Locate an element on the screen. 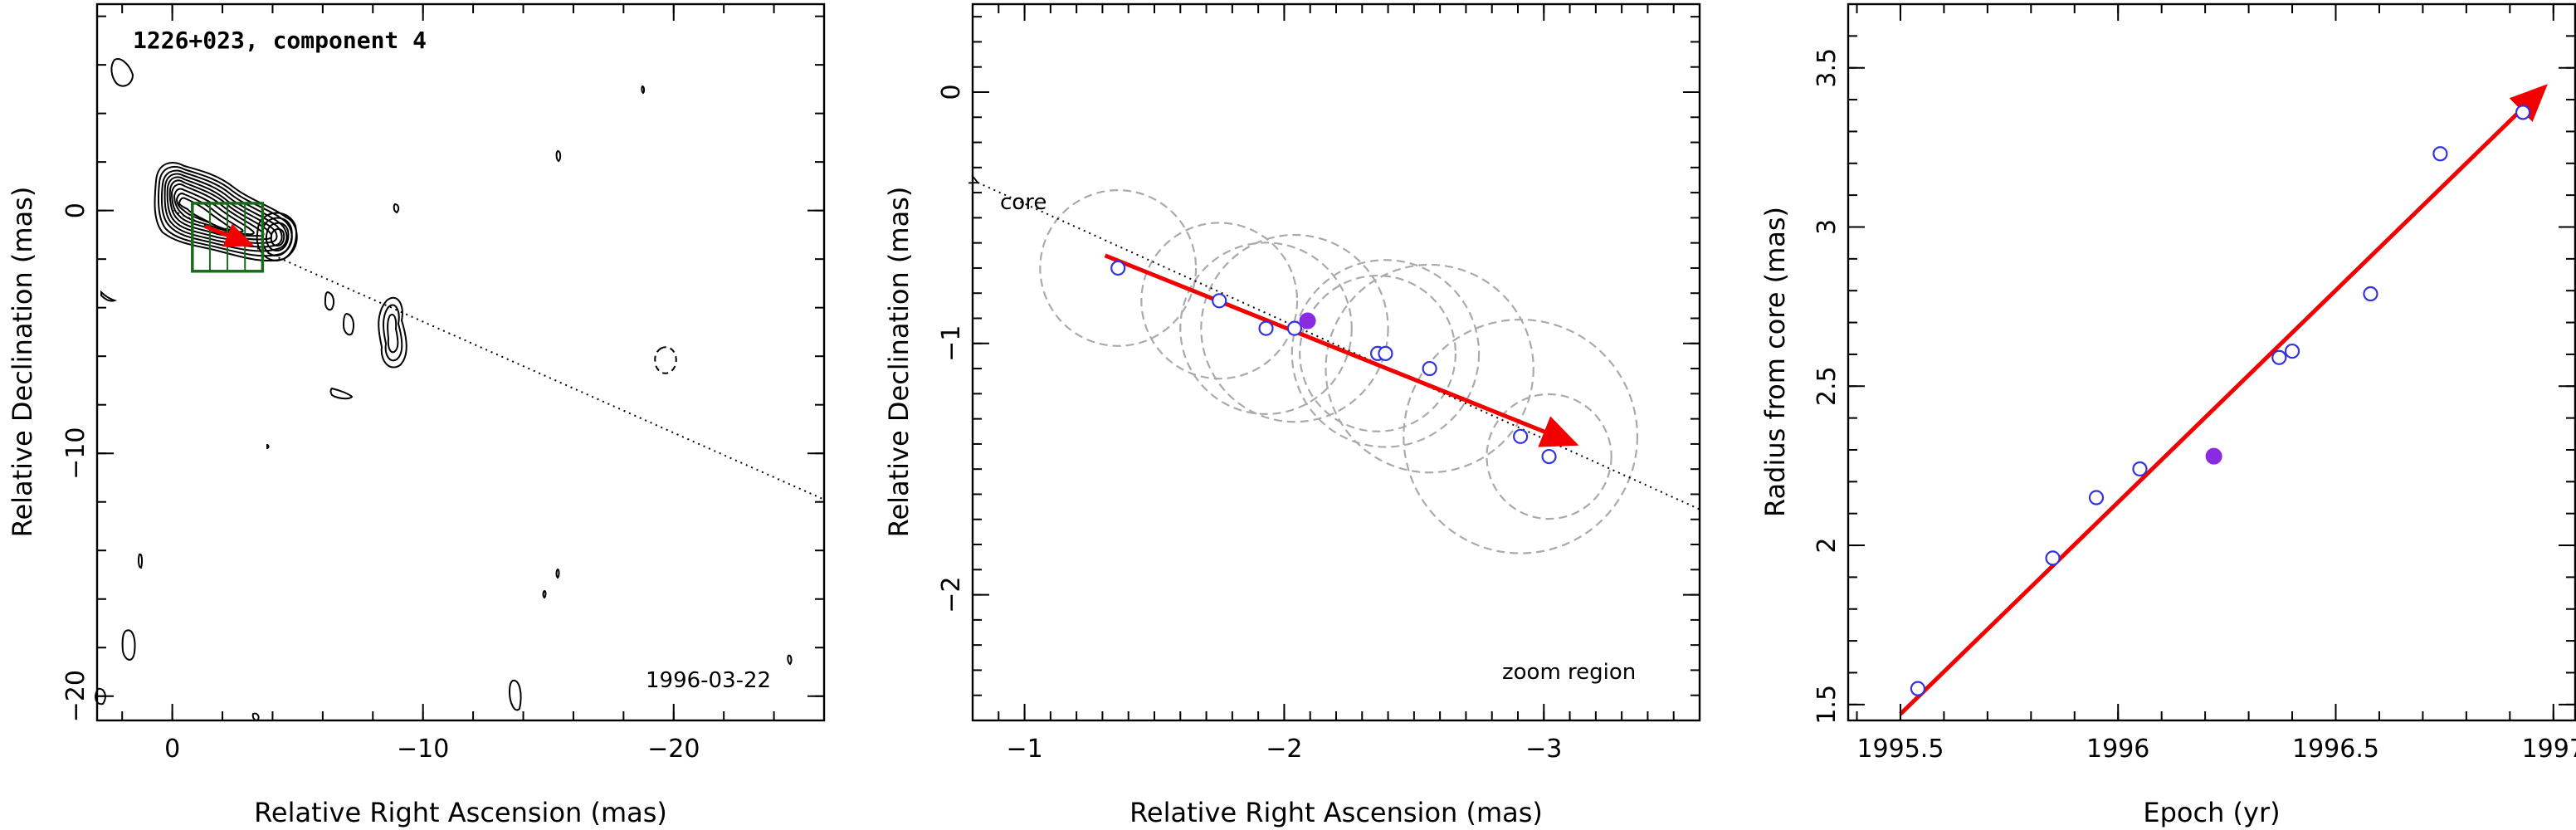 The image size is (2576, 830). panel2-points is located at coordinates (1333, 363).